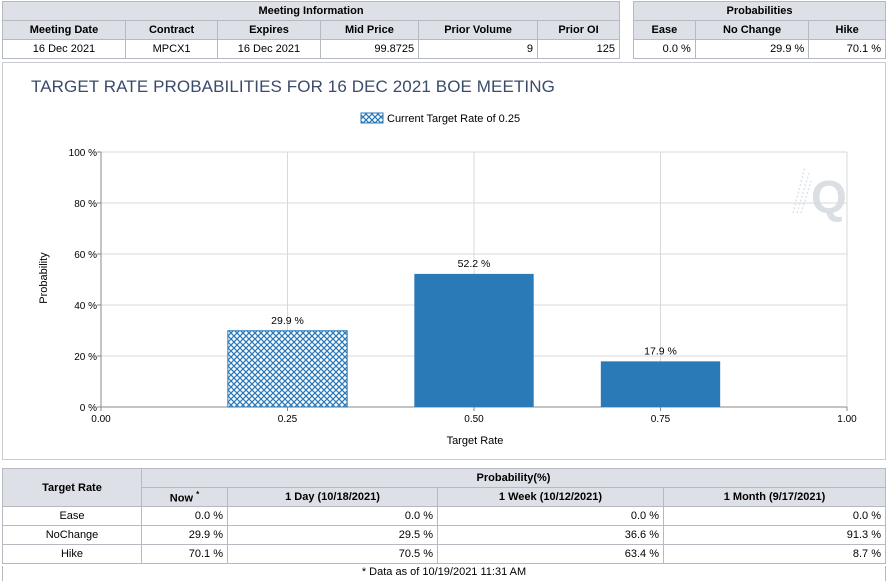  Describe the element at coordinates (369, 49) in the screenshot. I see `mid-price-value: 99.8725` at that location.